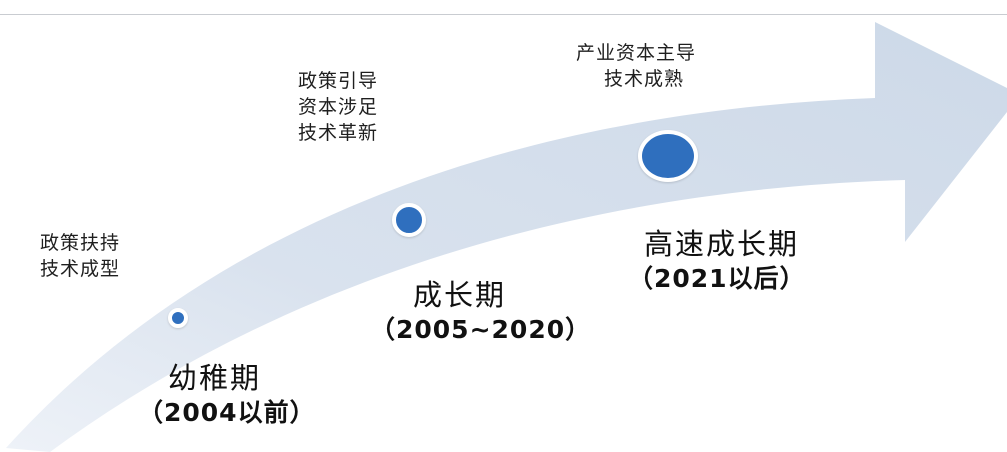 The width and height of the screenshot is (1007, 452). Describe the element at coordinates (80, 243) in the screenshot. I see `stage-1-note-1: 政策扶持` at that location.